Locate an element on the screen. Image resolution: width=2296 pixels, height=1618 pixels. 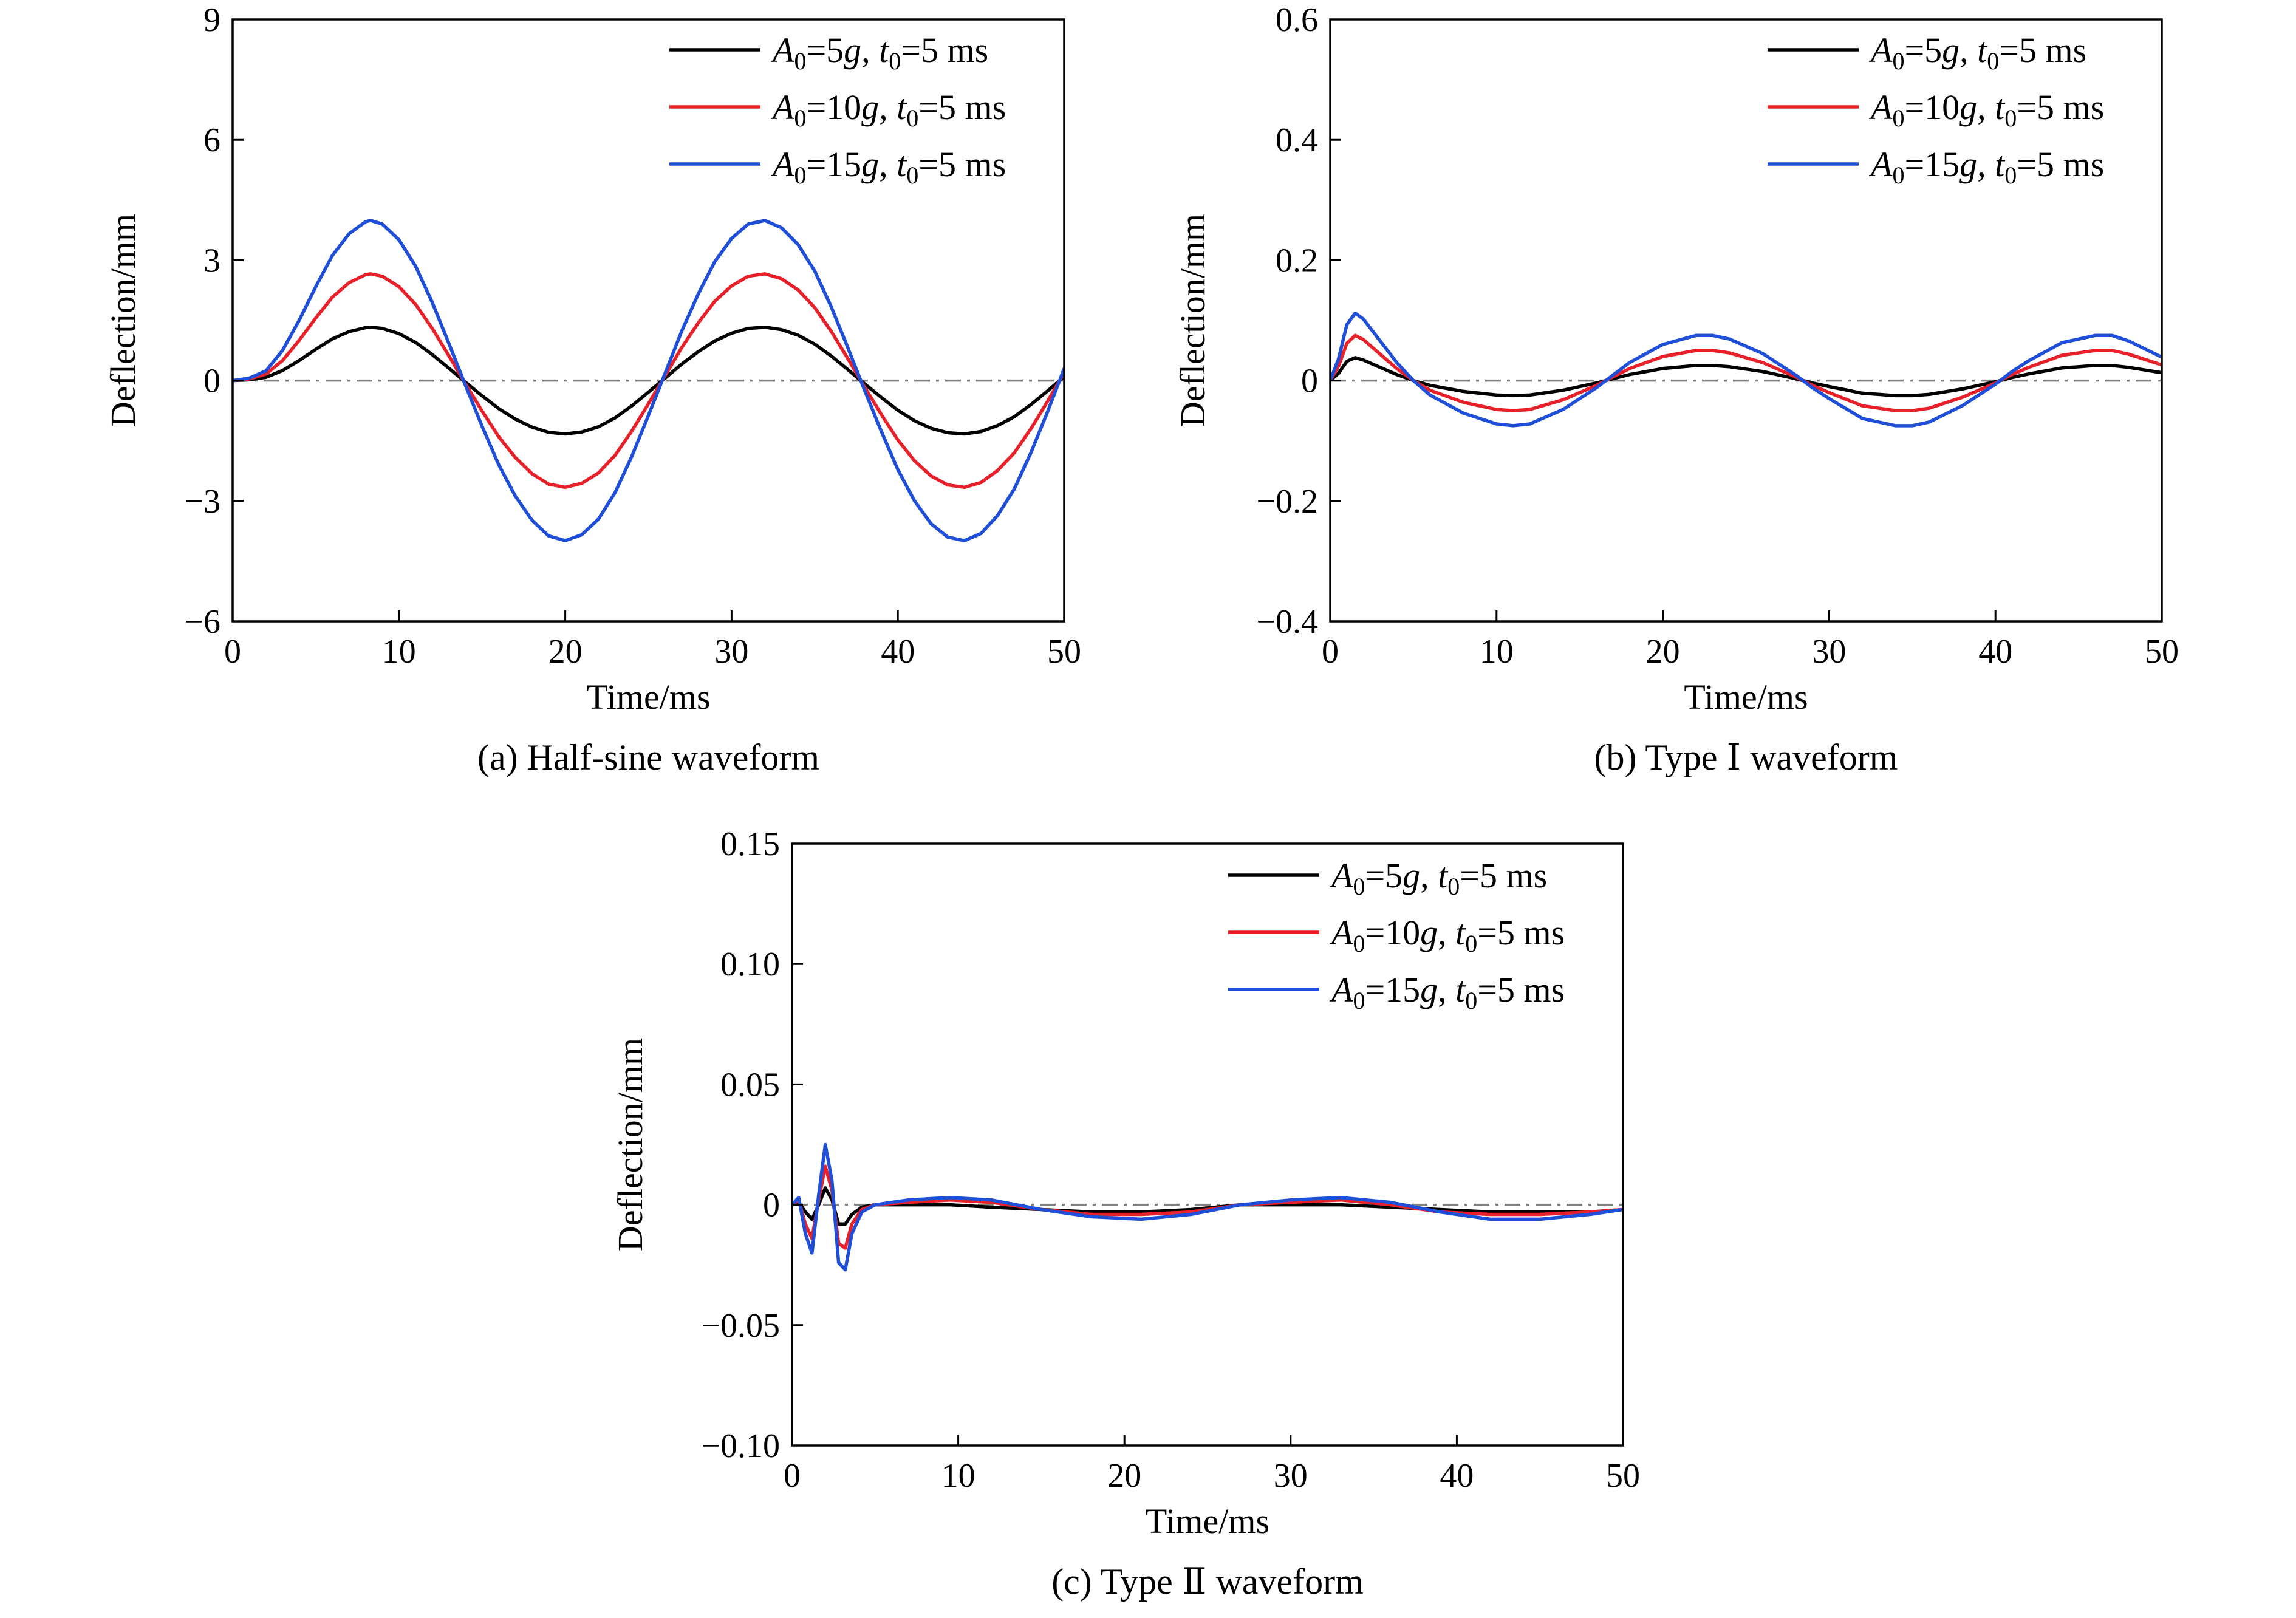
y-tick-label: −0.2 is located at coordinates (1287, 502).